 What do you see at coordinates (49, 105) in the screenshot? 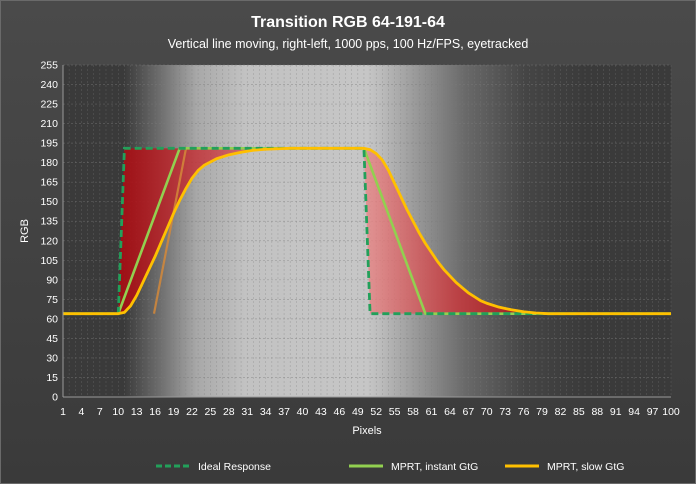
I see `y-tick-label: 225` at bounding box center [49, 105].